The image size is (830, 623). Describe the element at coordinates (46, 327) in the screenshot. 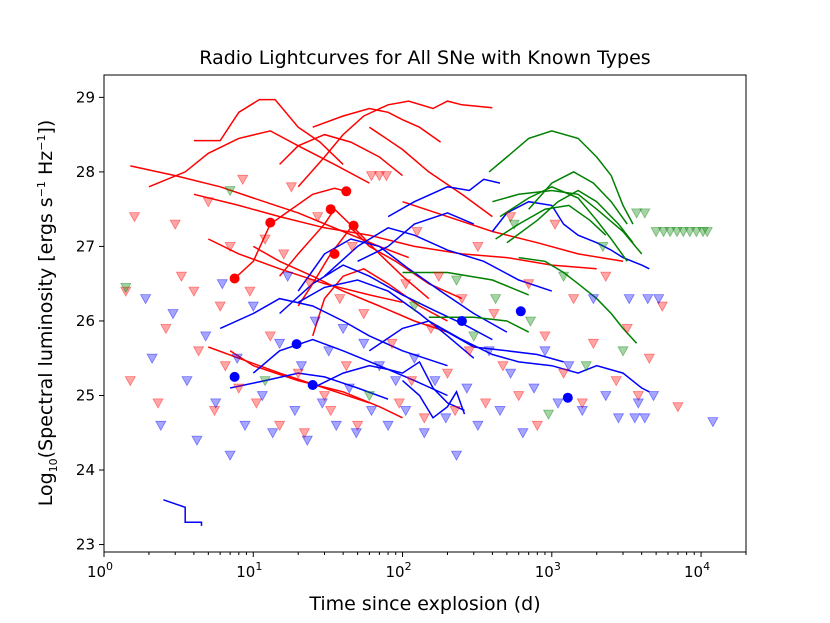

I see `y-label-rest: (Spectral luminosity [ergs s` at that location.